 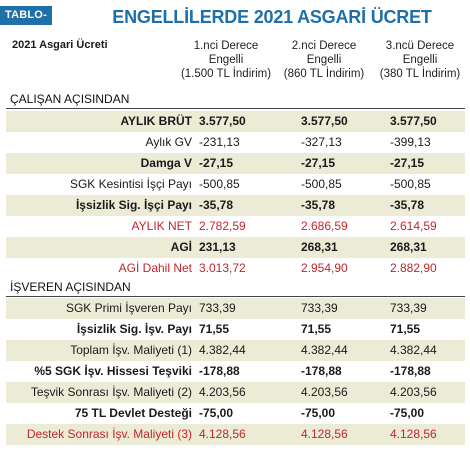 I want to click on table-row: SGK Primi İşveren Payı 733,39 733,39 733,39, so click(x=235, y=308).